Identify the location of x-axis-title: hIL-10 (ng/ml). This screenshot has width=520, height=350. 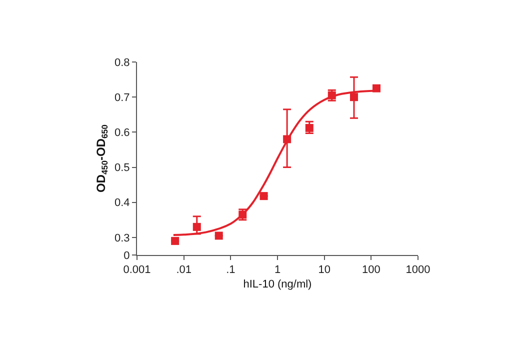
(277, 284).